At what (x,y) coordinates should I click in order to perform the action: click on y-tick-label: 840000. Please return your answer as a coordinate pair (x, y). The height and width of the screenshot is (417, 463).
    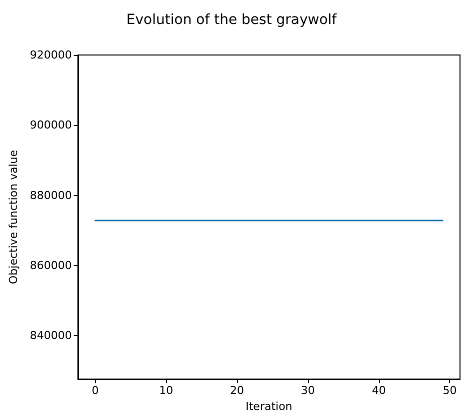
    Looking at the image, I should click on (51, 335).